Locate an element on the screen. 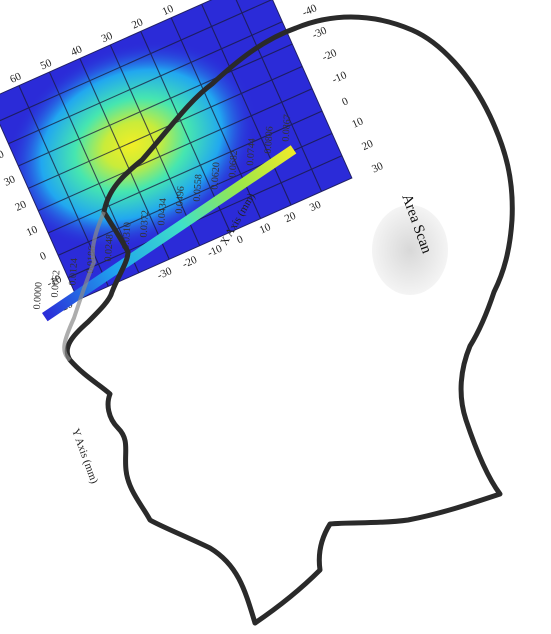 This screenshot has width=551, height=634. colorbar-tick-label: 0.0620 is located at coordinates (215, 176).